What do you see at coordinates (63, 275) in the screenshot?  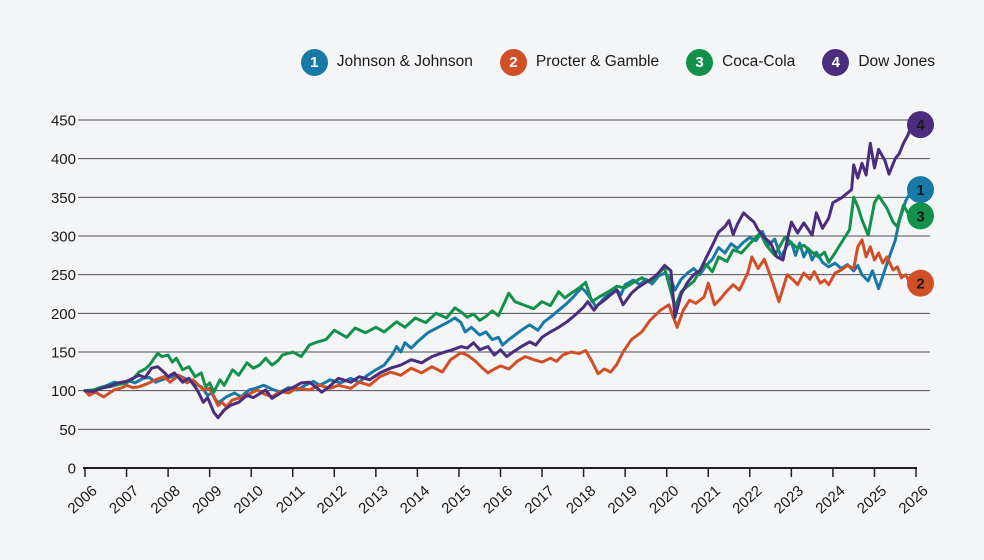 I see `y-axis-tick-label: 250` at bounding box center [63, 275].